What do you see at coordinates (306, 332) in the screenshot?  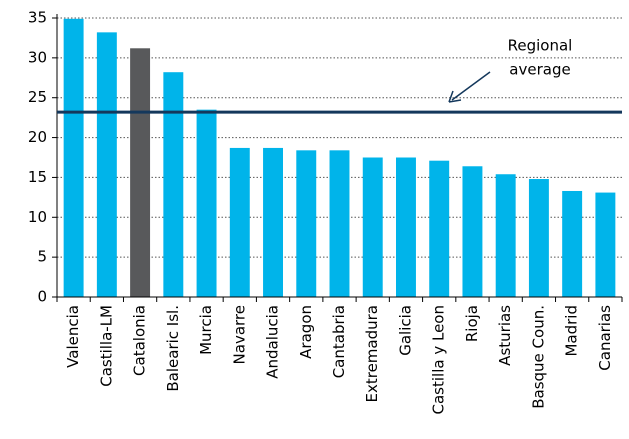 I see `x-tick-label: Aragon` at bounding box center [306, 332].